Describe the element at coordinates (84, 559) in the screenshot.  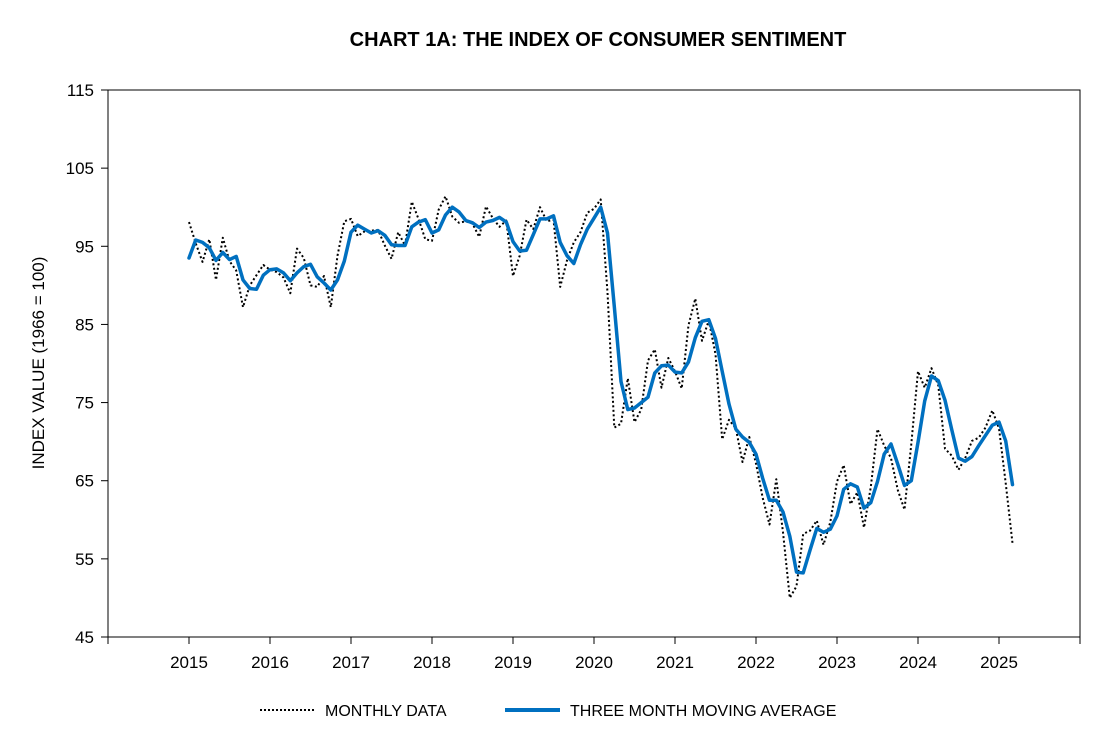
I see `y-tick-label: 55` at that location.